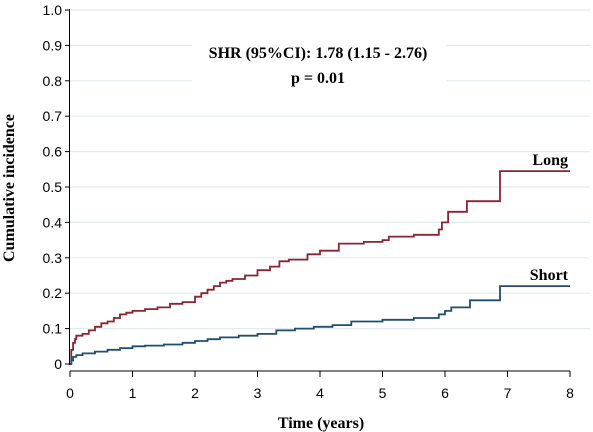 The image size is (593, 432). I want to click on y-tick-label: 0.2, so click(53, 293).